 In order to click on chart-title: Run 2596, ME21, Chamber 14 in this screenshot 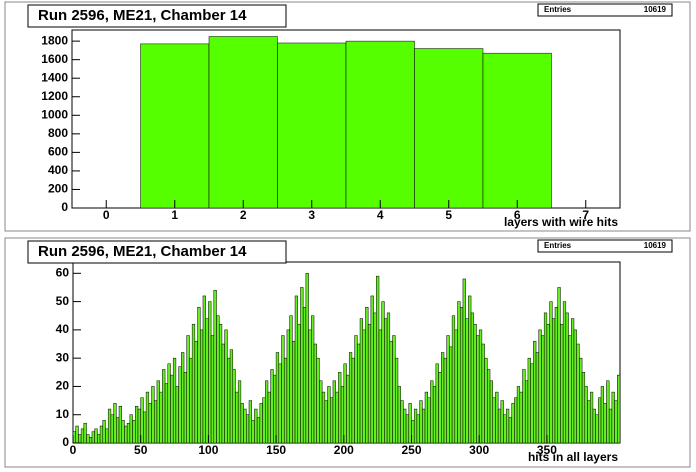, I will do `click(142, 15)`.